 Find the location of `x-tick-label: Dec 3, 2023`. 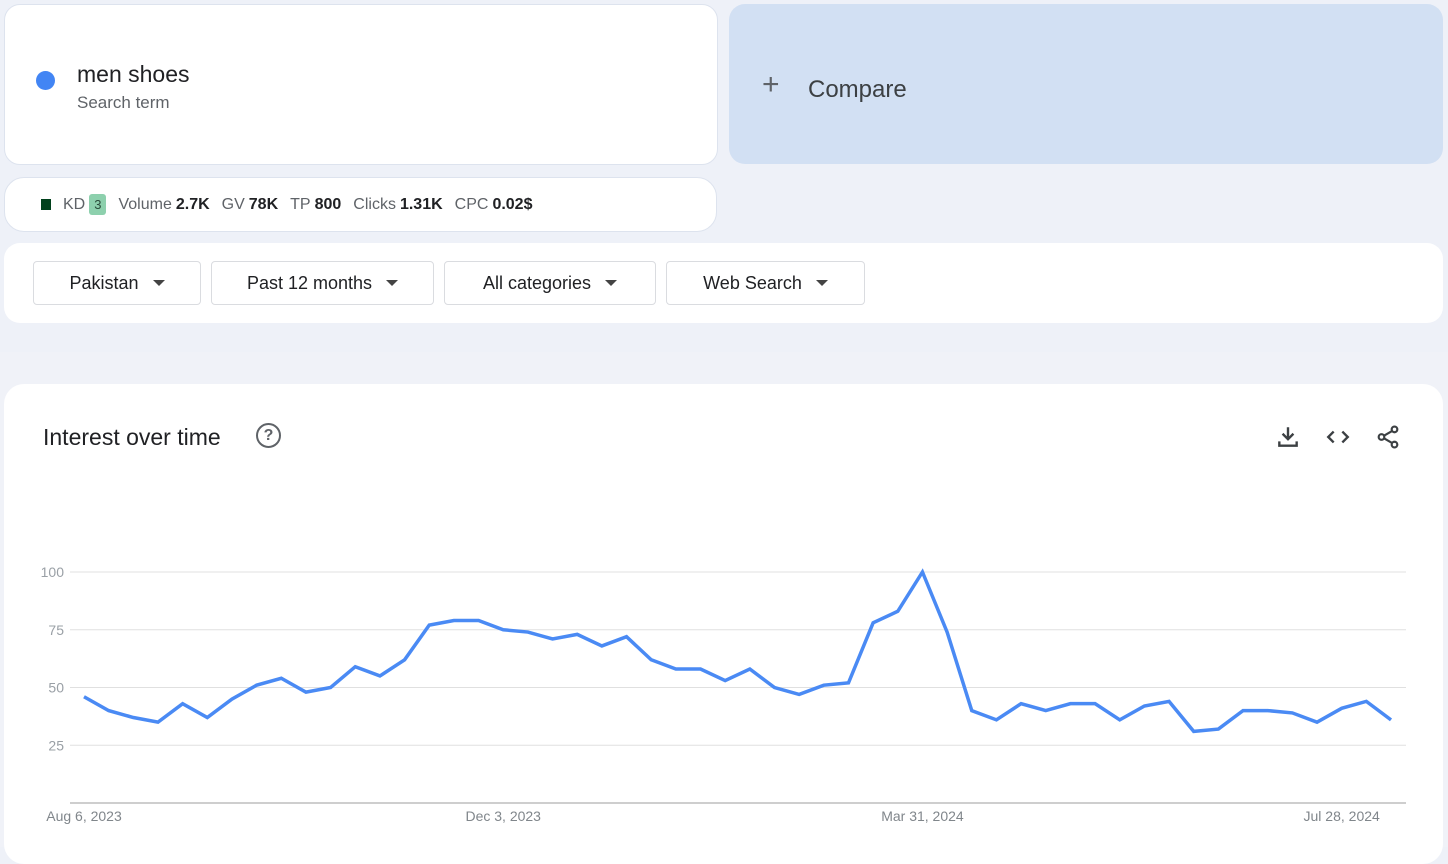

x-tick-label: Dec 3, 2023 is located at coordinates (503, 816).